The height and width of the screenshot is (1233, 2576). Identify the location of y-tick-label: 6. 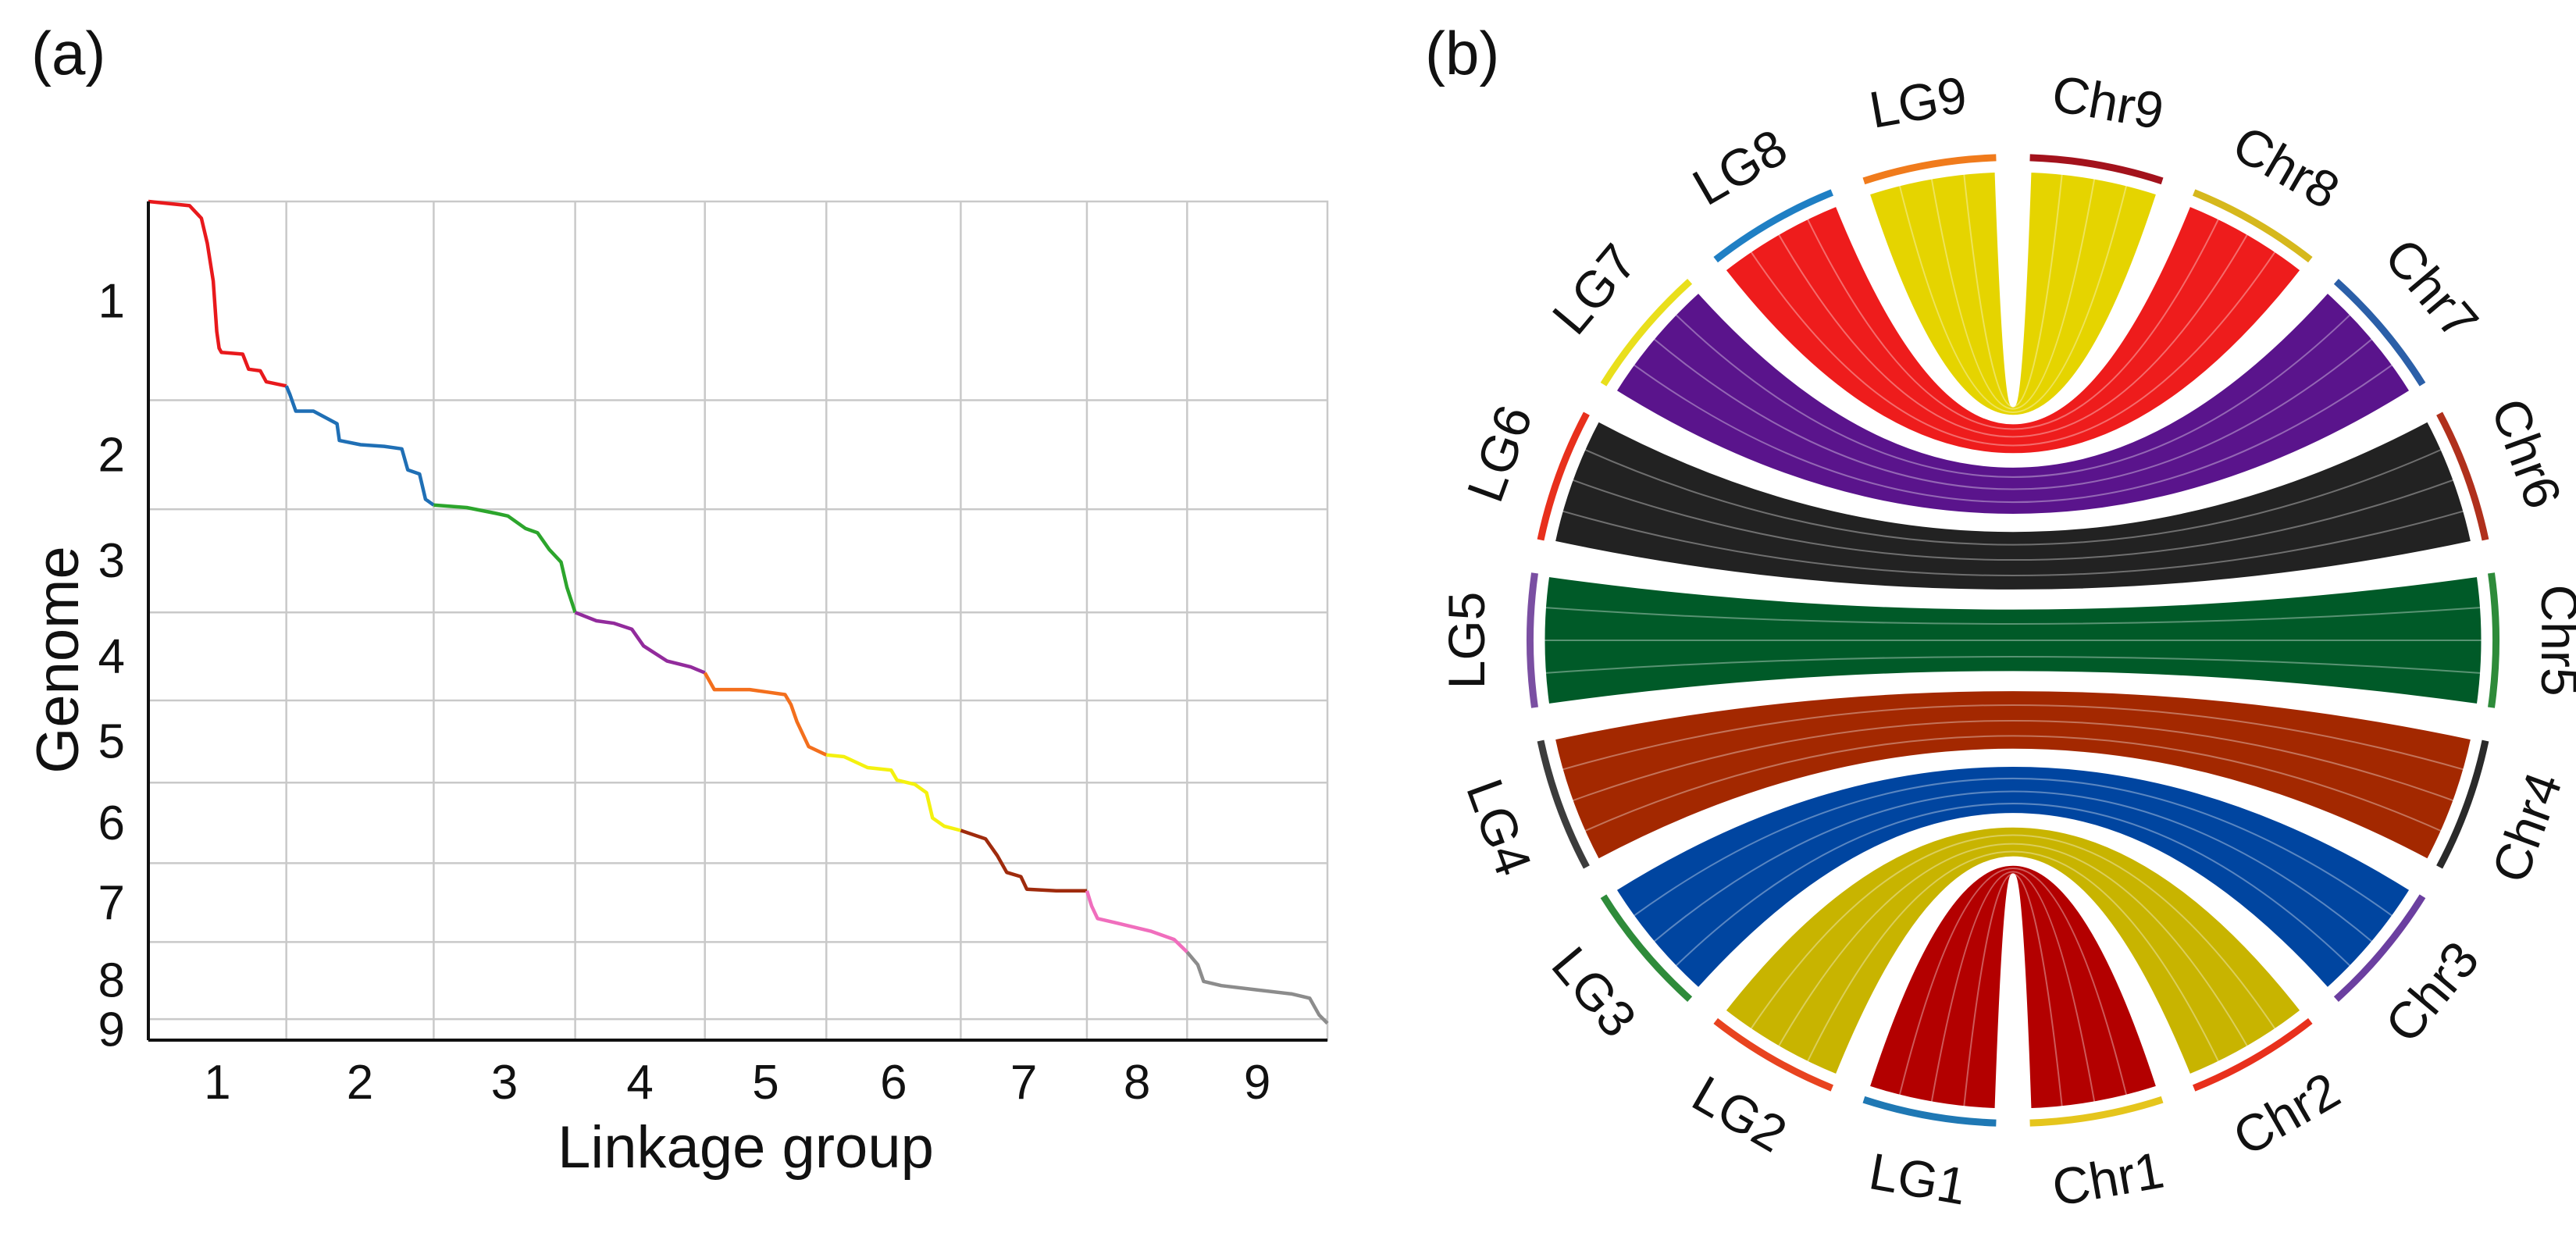
(111, 823).